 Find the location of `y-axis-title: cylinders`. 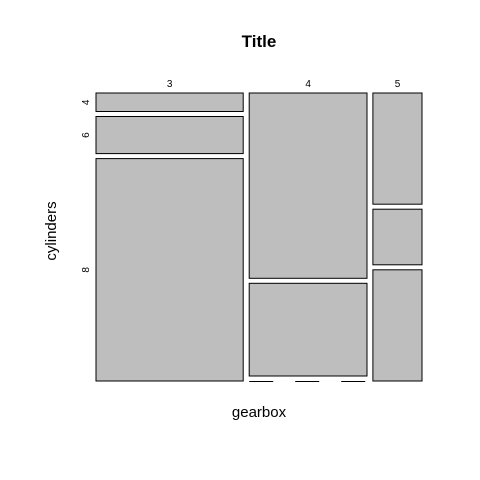

y-axis-title: cylinders is located at coordinates (51, 230).